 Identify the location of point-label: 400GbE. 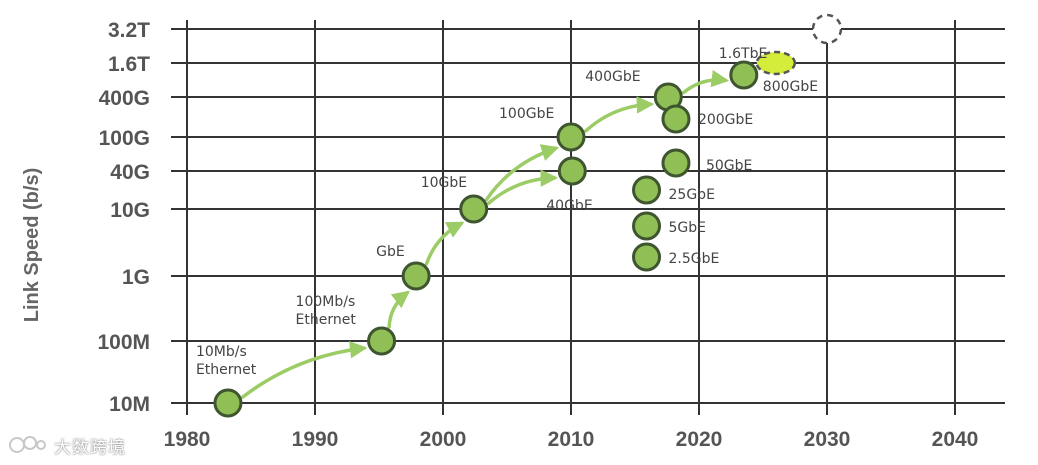
(612, 77).